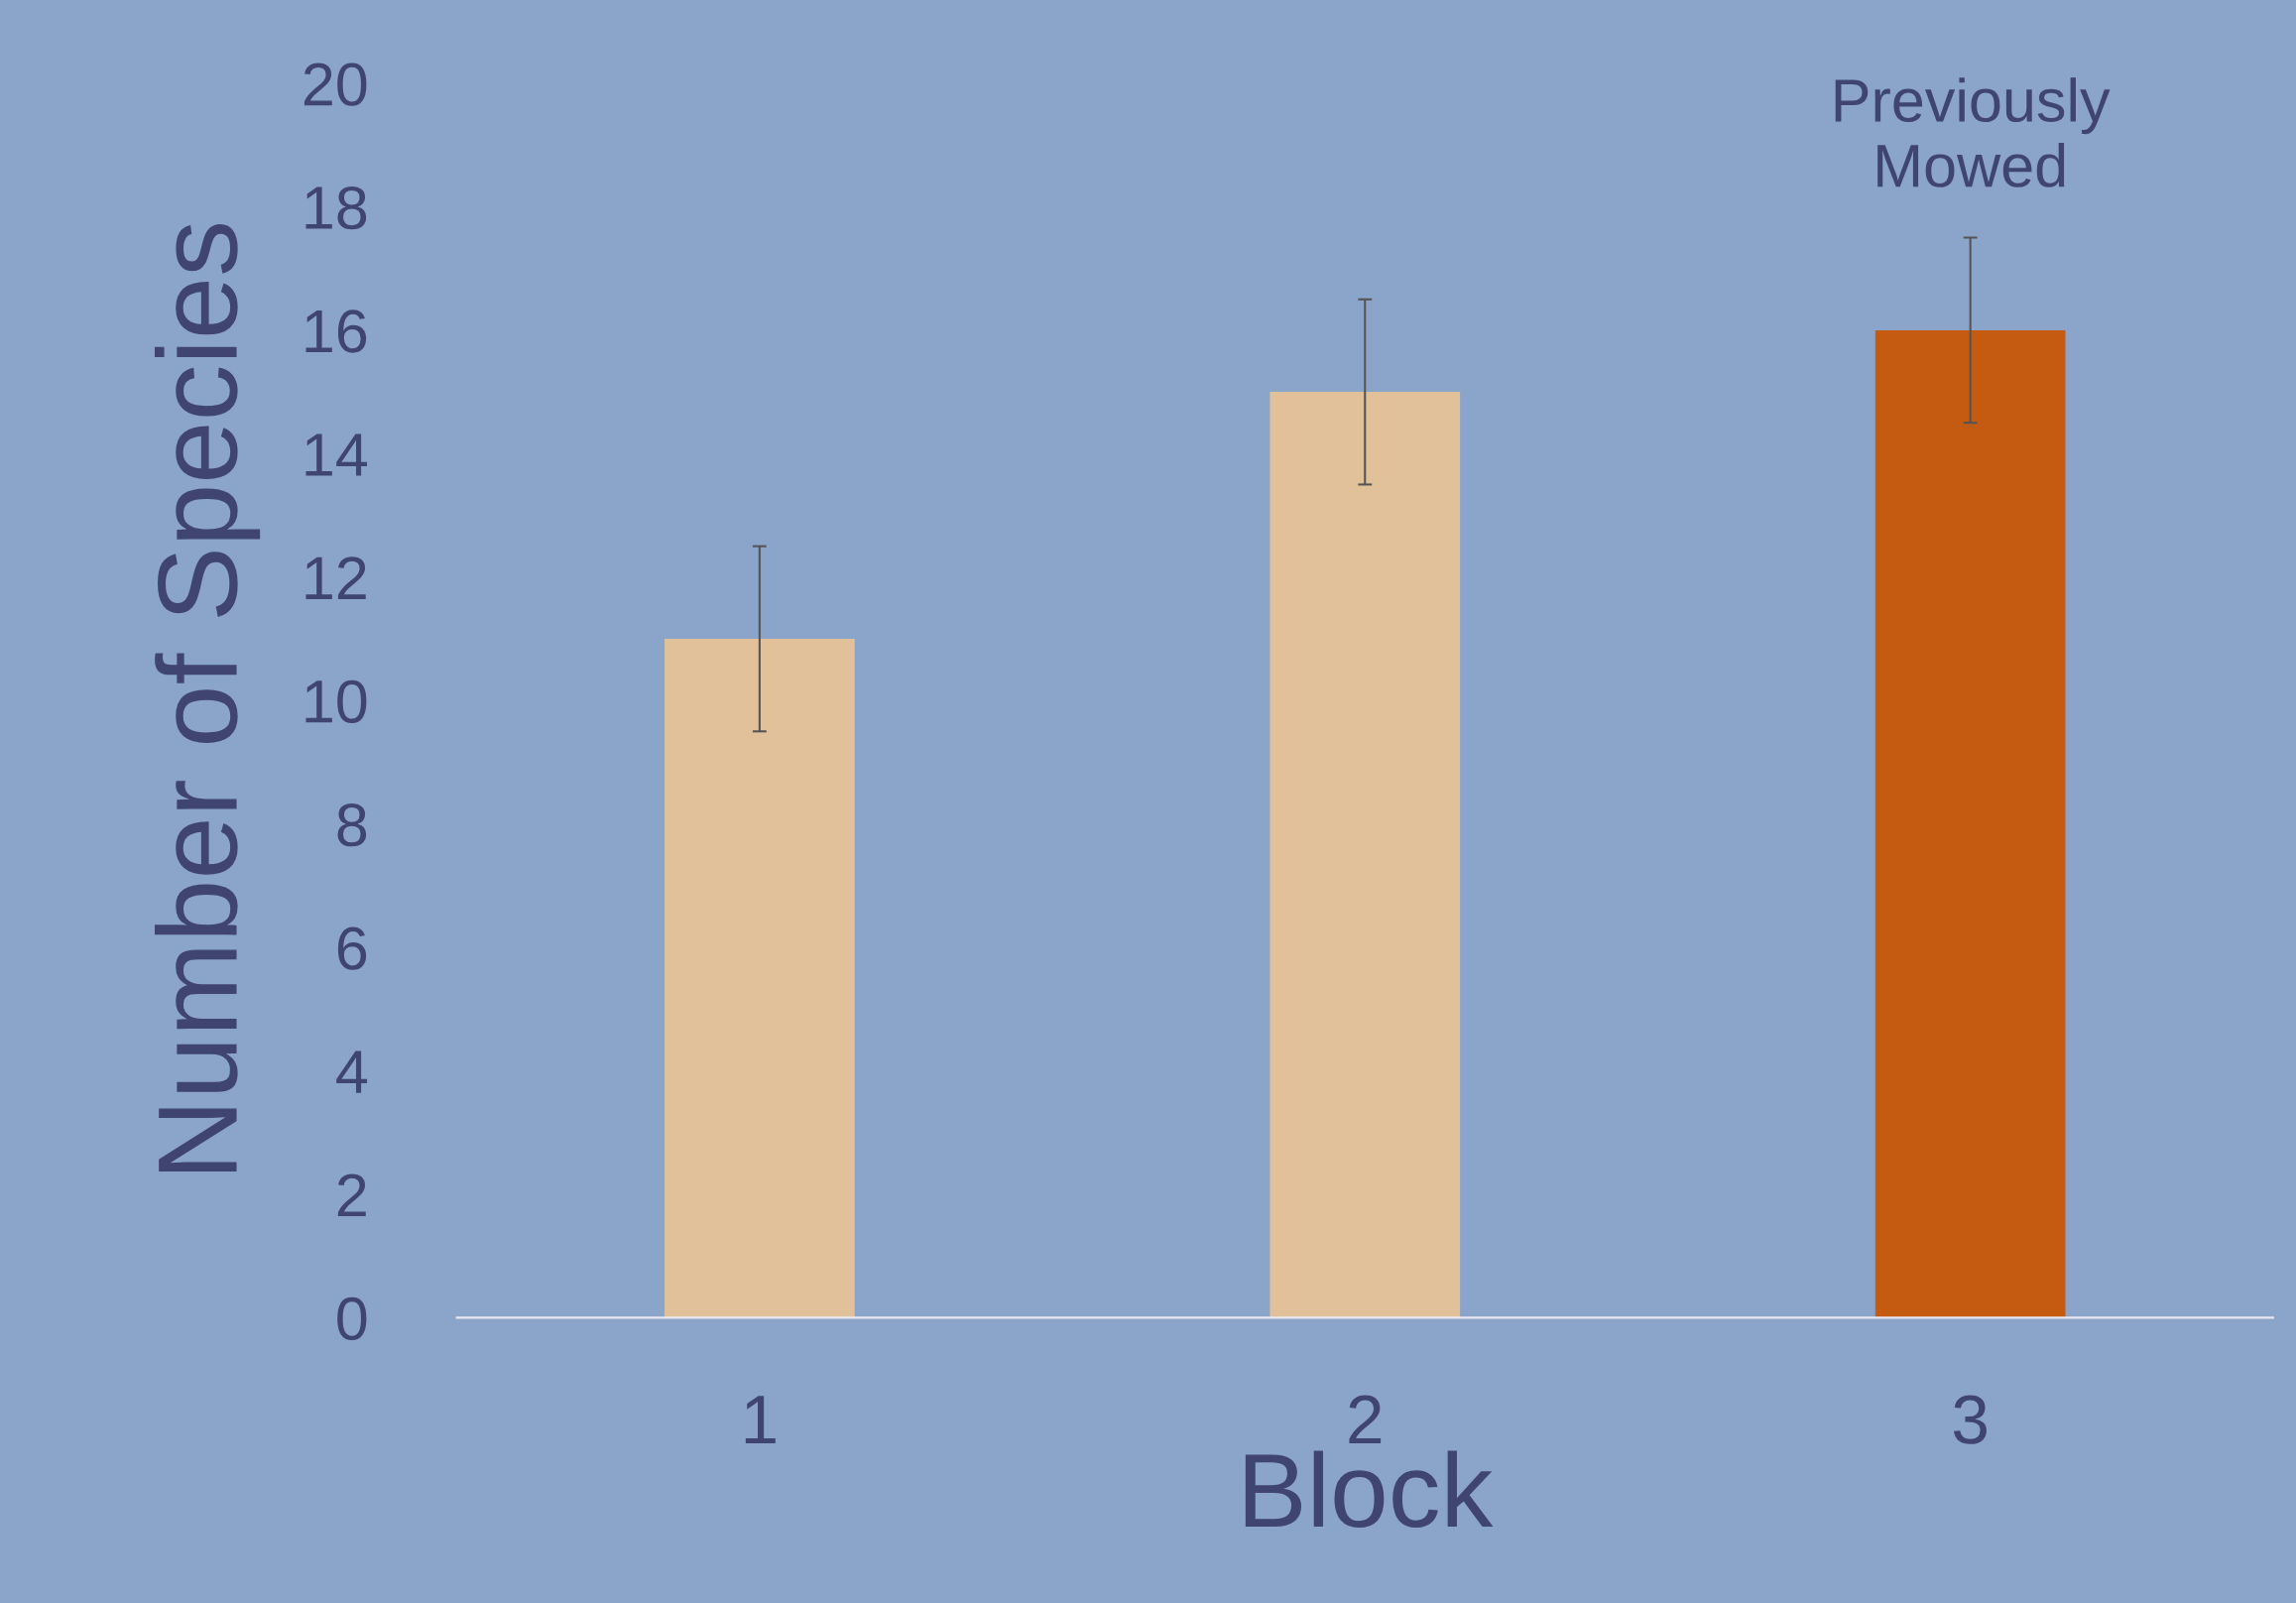 The width and height of the screenshot is (2296, 1603). Describe the element at coordinates (335, 578) in the screenshot. I see `y-tick-label: 12` at that location.